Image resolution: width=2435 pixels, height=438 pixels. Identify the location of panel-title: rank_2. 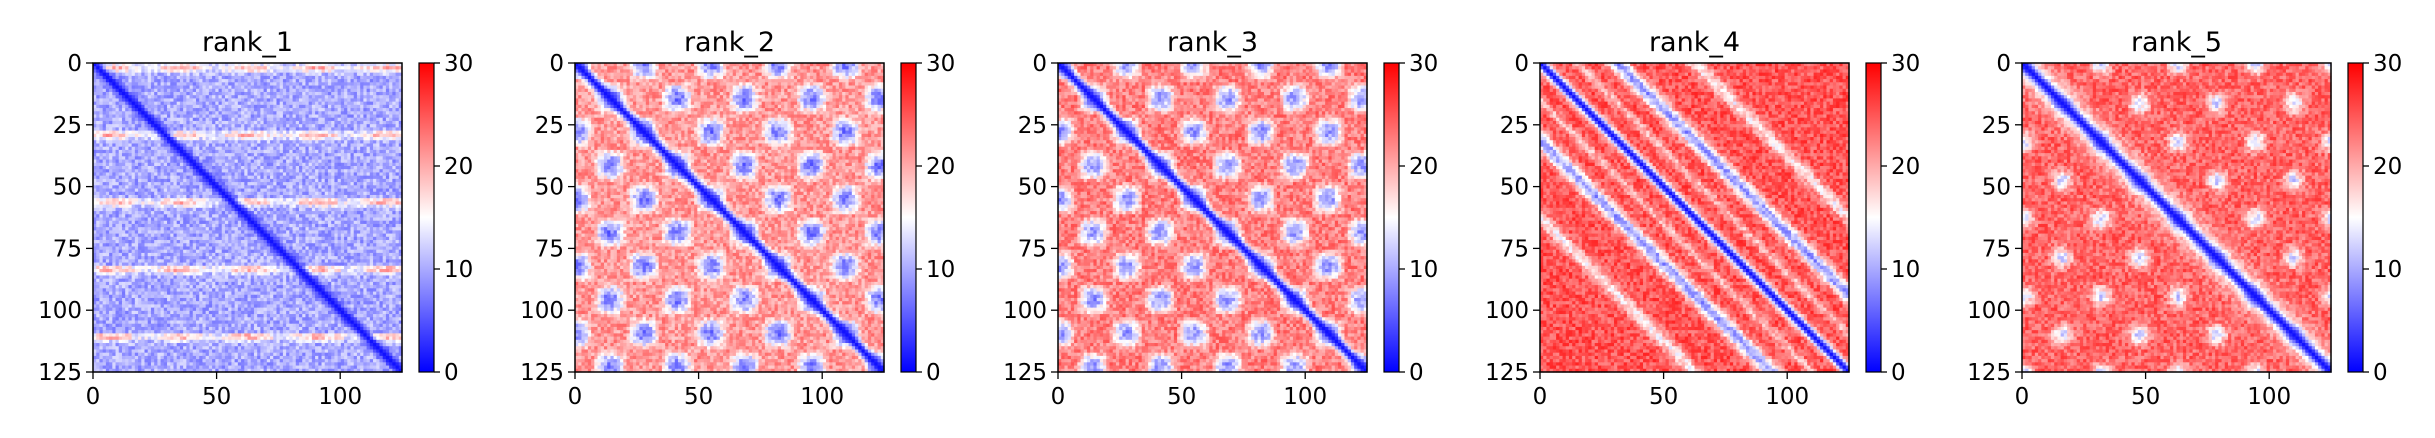
(729, 42).